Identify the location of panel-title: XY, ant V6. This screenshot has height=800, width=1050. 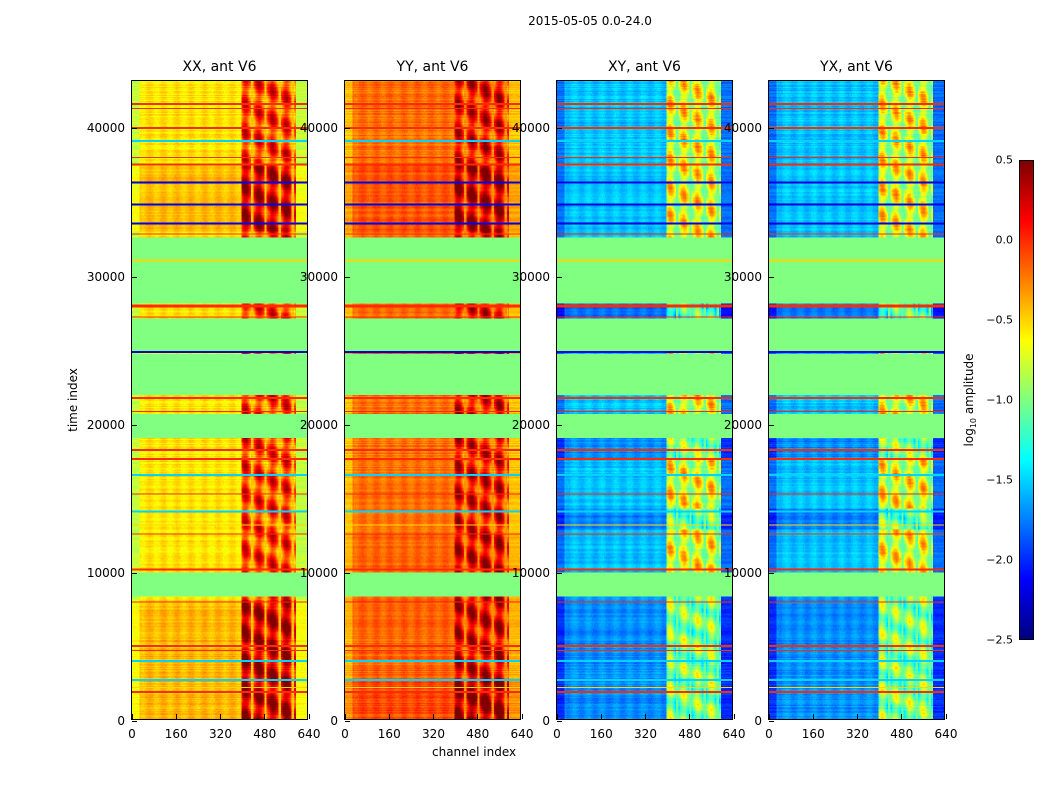
(644, 67).